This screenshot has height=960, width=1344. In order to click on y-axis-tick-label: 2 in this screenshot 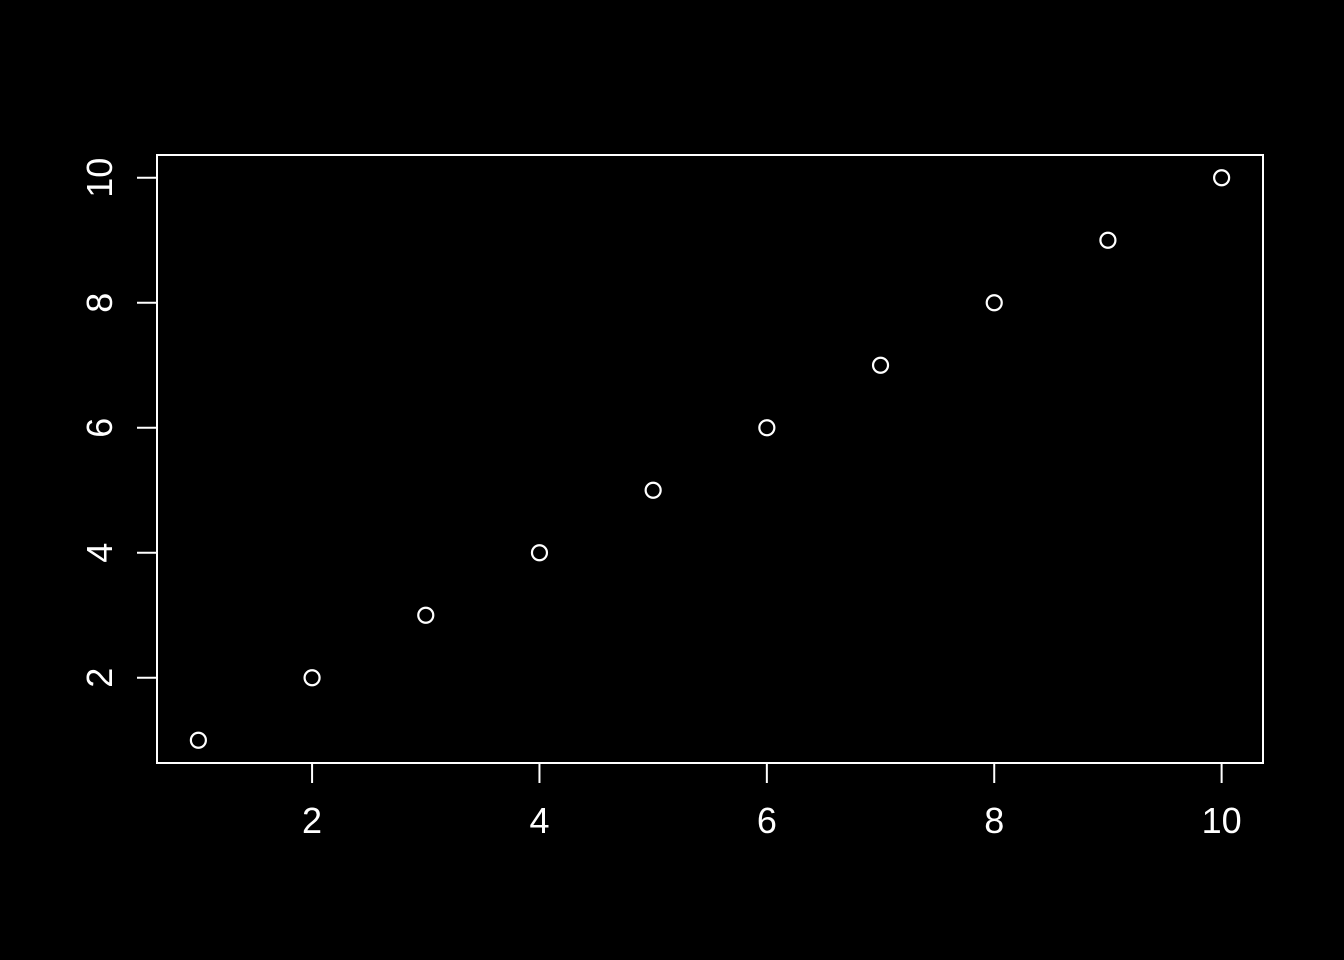, I will do `click(99, 678)`.